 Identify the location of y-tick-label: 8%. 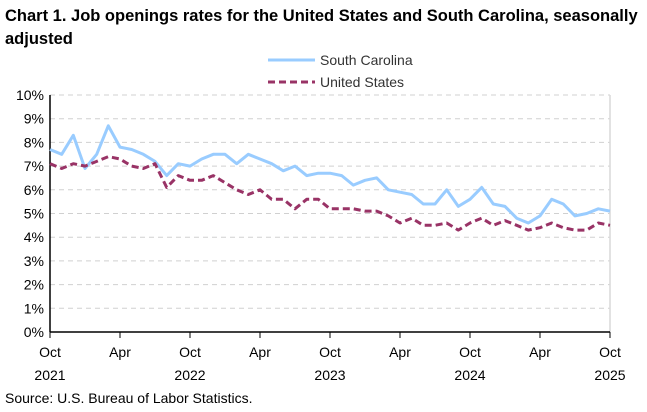
(34, 142).